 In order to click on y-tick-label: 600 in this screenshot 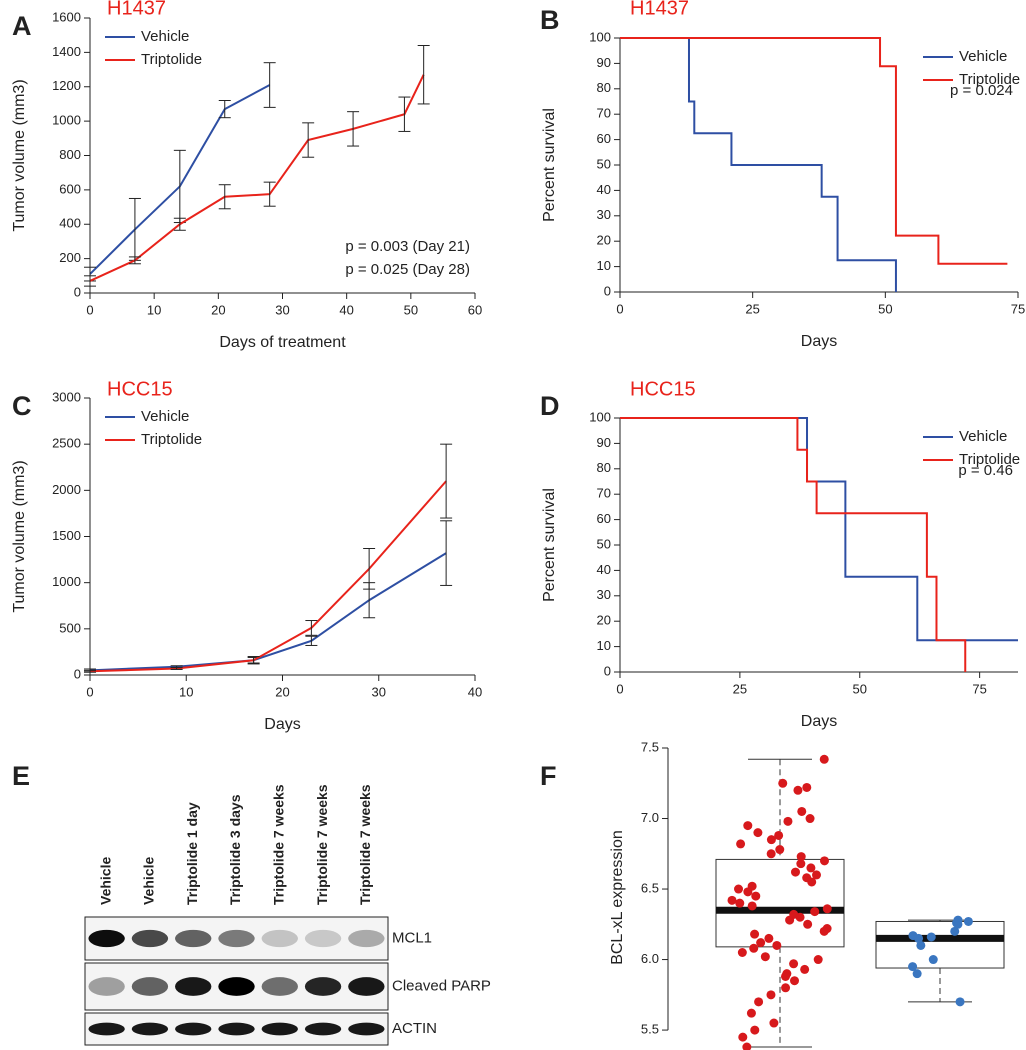, I will do `click(70, 188)`.